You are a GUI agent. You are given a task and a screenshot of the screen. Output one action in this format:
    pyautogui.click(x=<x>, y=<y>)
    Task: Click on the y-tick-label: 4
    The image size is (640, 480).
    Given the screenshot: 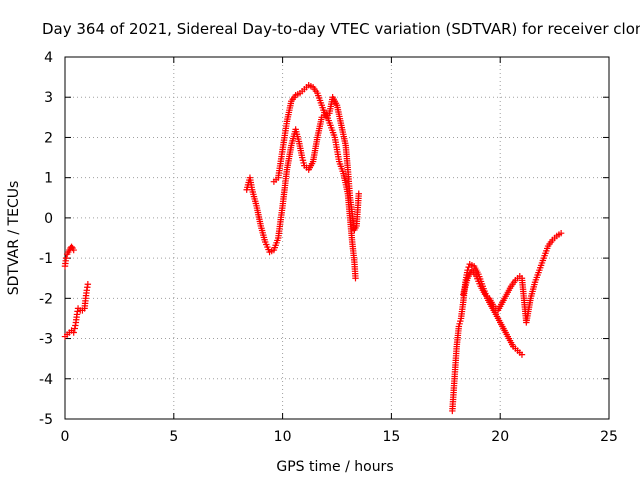 What is the action you would take?
    pyautogui.click(x=48, y=58)
    